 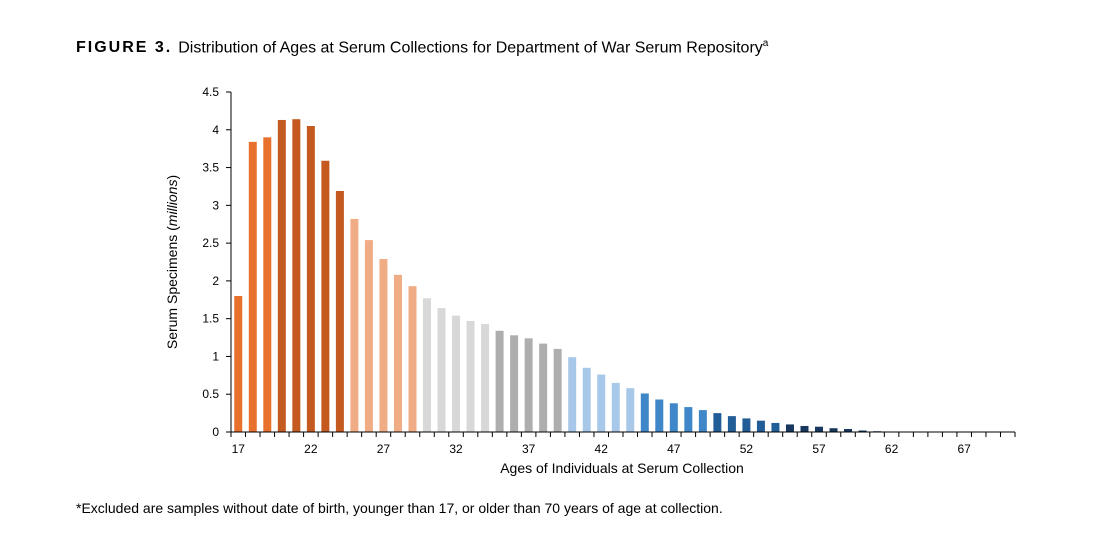 I want to click on y-tick-label: 0, so click(x=215, y=432).